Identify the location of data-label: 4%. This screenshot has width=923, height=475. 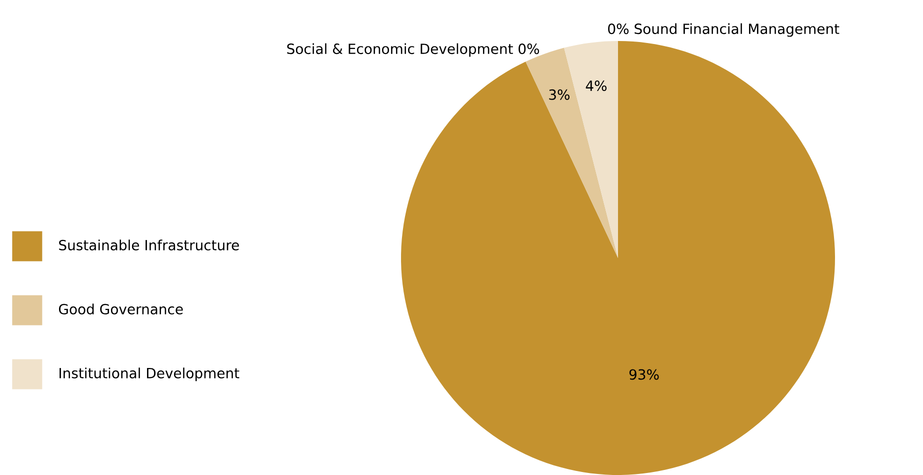
(596, 86).